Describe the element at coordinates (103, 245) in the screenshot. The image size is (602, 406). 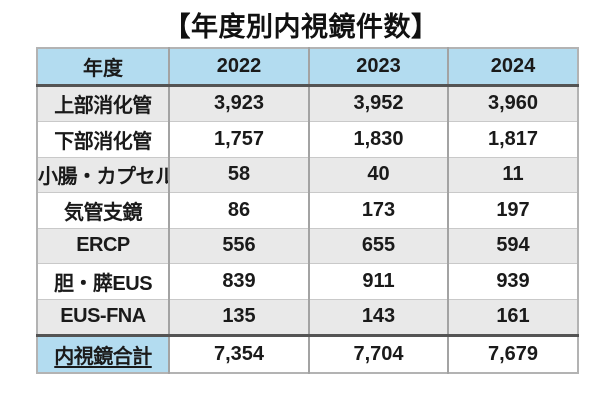
I see `row-label: ERCP` at that location.